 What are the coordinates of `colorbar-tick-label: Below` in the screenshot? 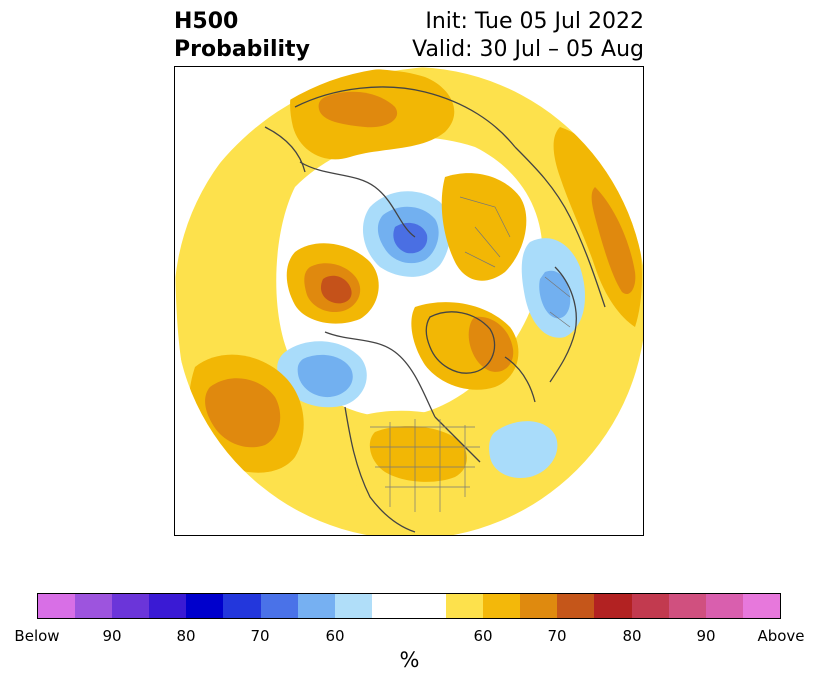 It's located at (37, 636).